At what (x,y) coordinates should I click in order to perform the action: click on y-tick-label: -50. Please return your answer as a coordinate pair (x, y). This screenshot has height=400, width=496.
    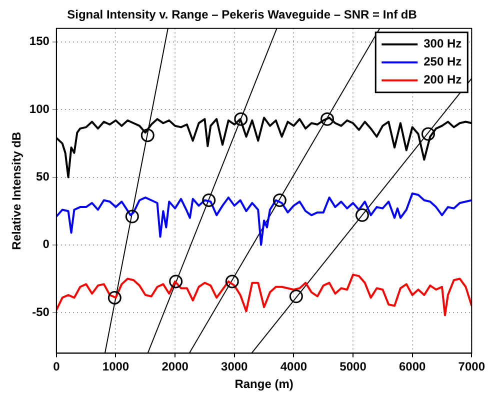
    Looking at the image, I should click on (41, 311).